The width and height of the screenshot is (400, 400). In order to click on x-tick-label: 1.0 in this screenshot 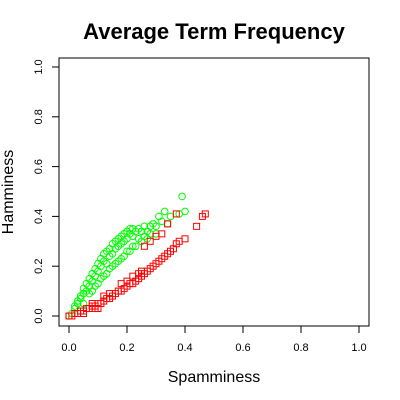, I will do `click(358, 348)`.